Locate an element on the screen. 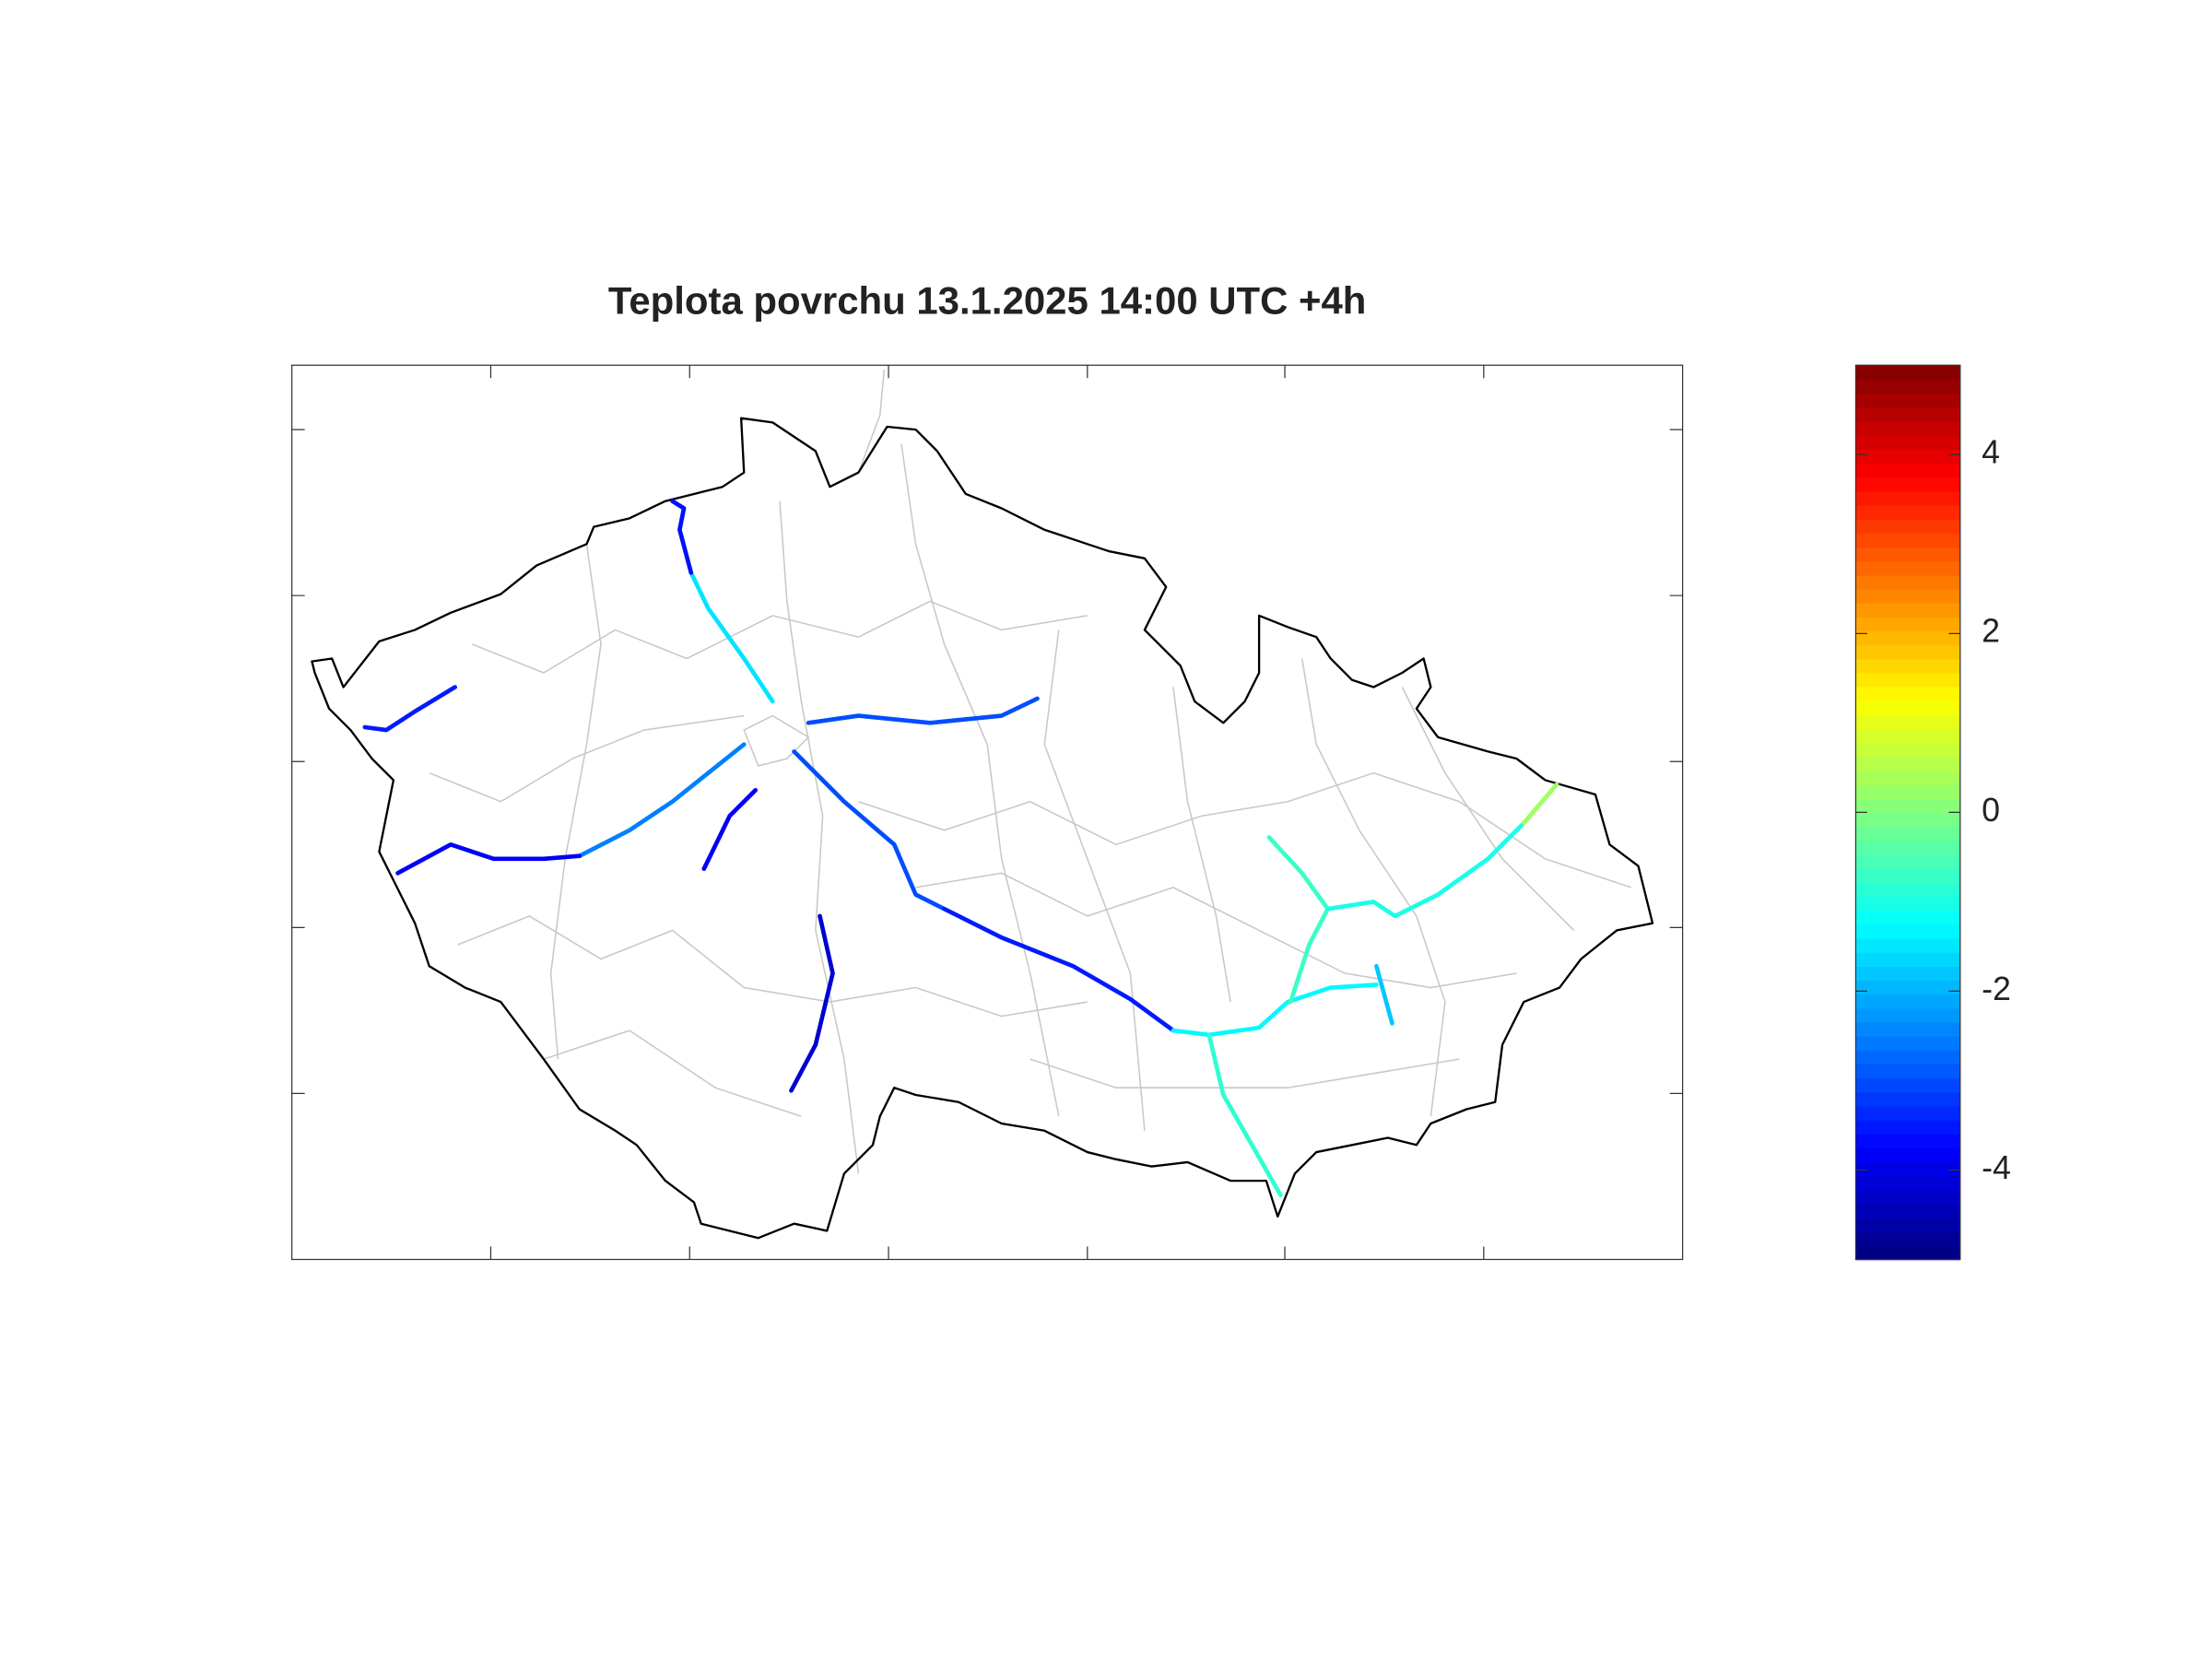  colorbar-tick-label: -2 is located at coordinates (1996, 989).